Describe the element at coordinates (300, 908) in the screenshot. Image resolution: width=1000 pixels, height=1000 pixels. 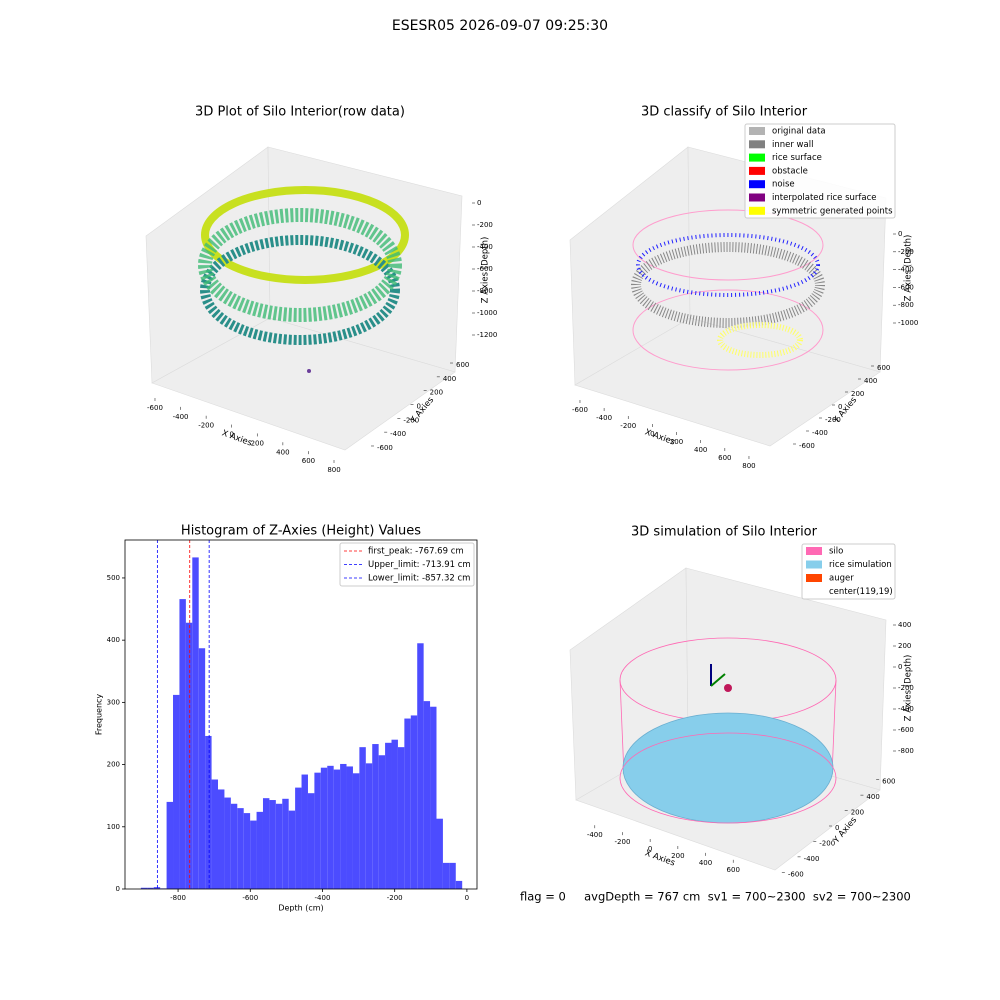
I see `x-axis-label: Depth (cm)` at that location.